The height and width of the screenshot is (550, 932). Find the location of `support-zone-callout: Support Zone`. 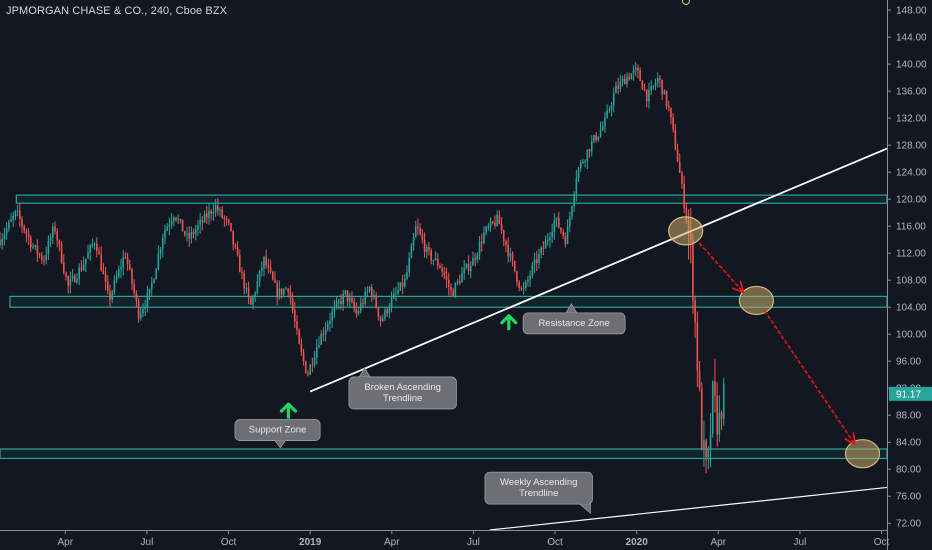

support-zone-callout: Support Zone is located at coordinates (277, 434).